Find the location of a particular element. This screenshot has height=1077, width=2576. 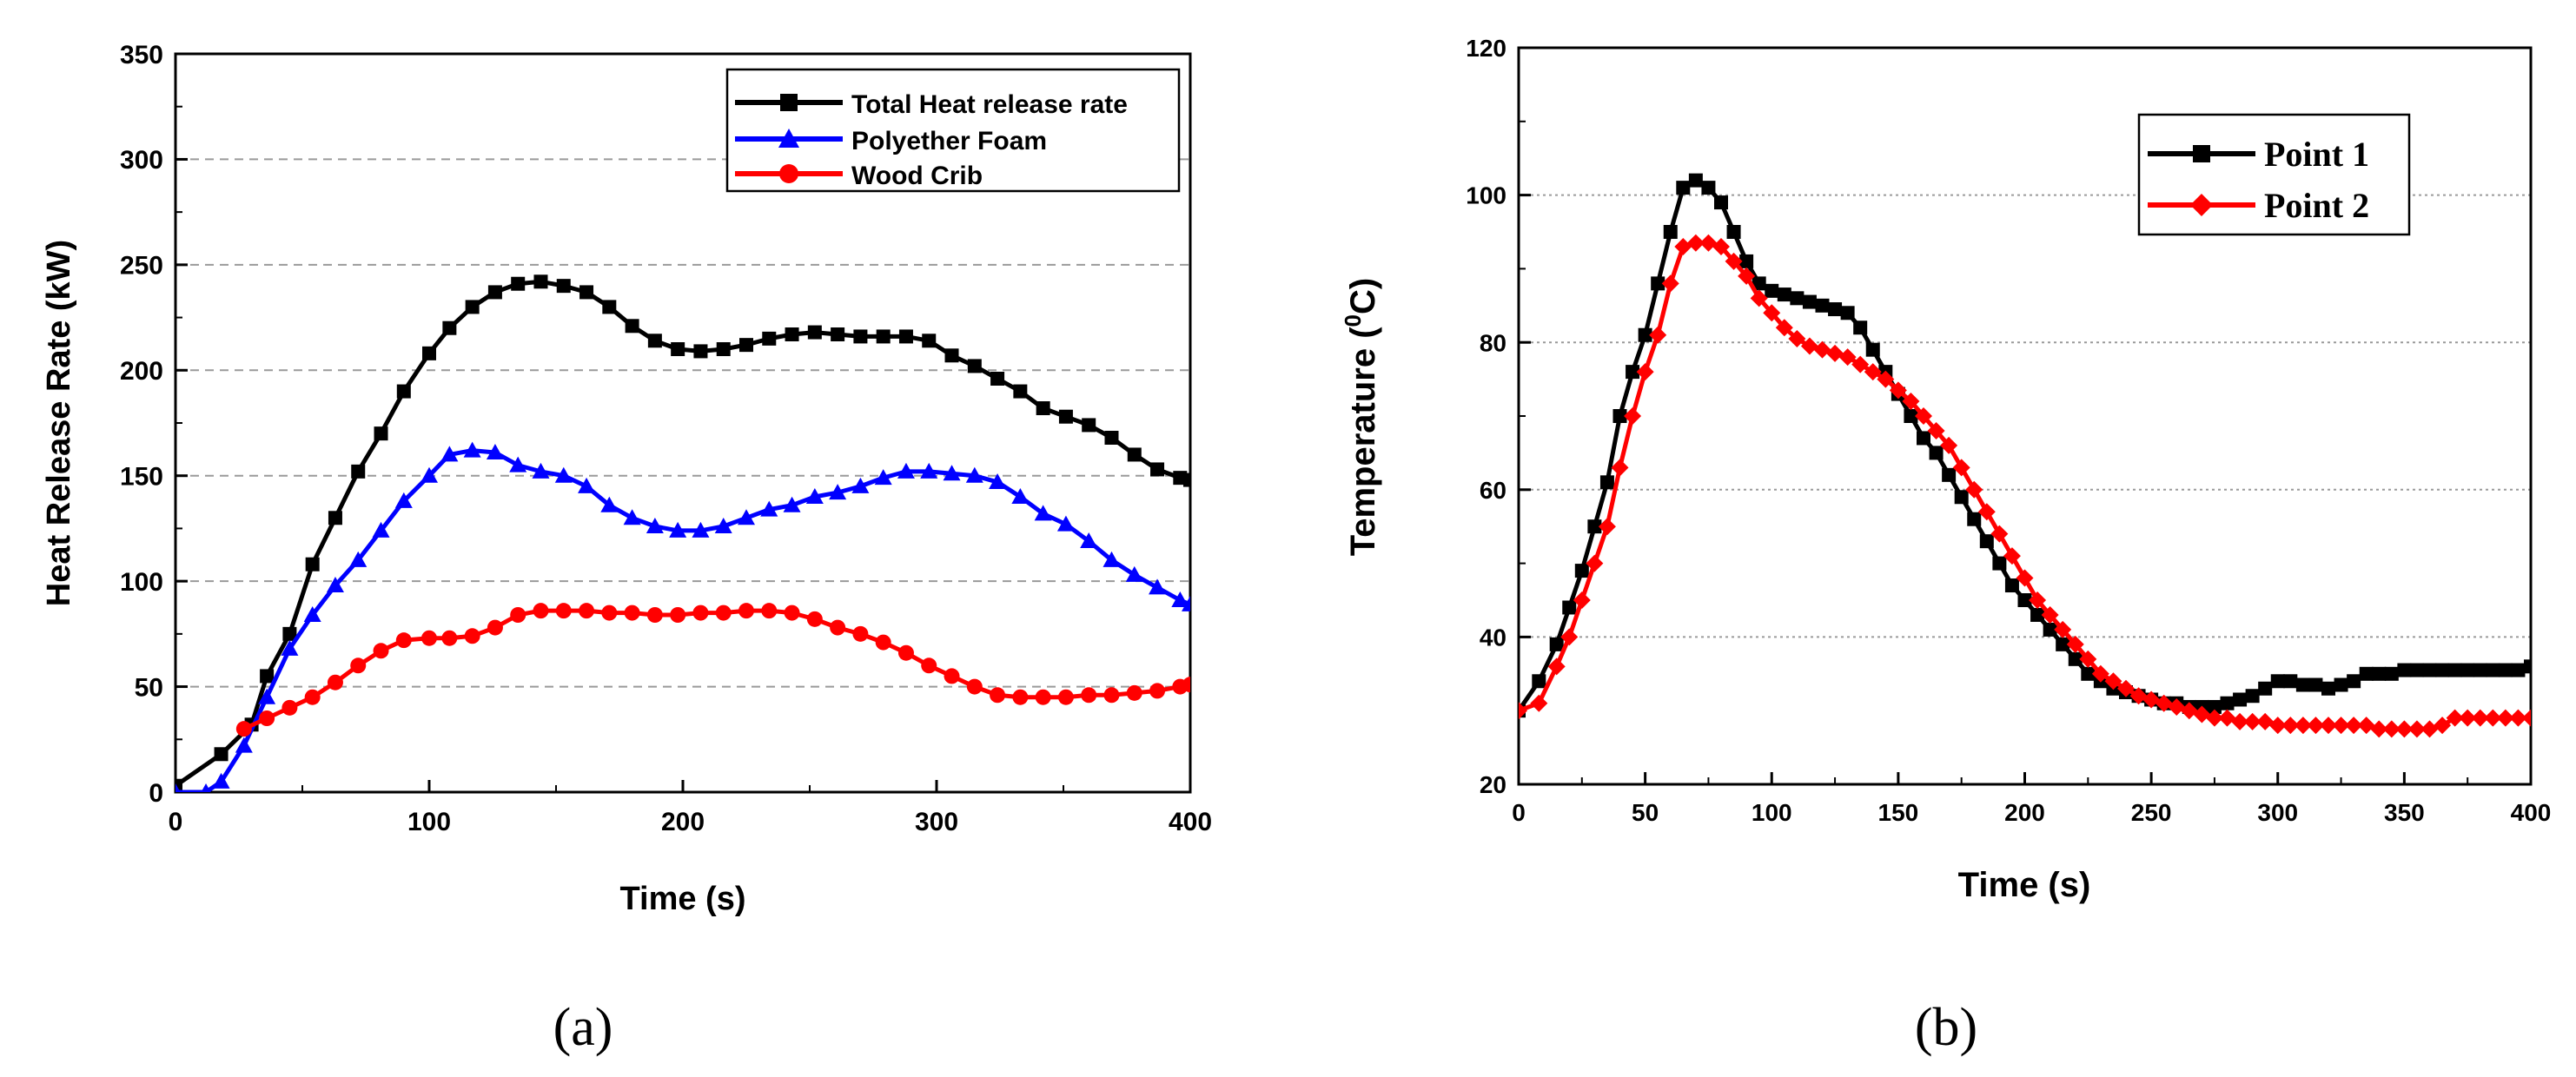

legend-label-point1: Point 1 is located at coordinates (2316, 155).